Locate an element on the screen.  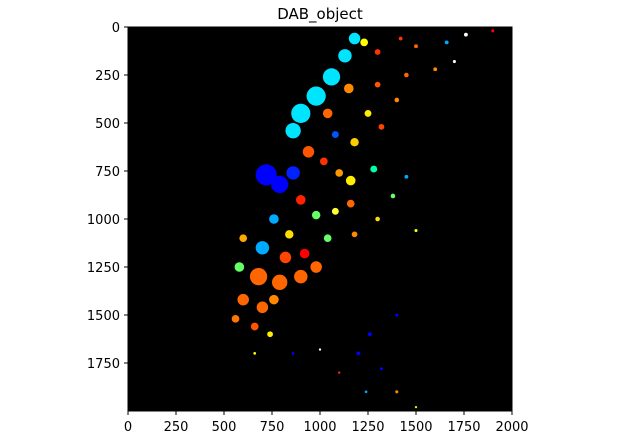
x-tick-label: 1750 is located at coordinates (463, 427).